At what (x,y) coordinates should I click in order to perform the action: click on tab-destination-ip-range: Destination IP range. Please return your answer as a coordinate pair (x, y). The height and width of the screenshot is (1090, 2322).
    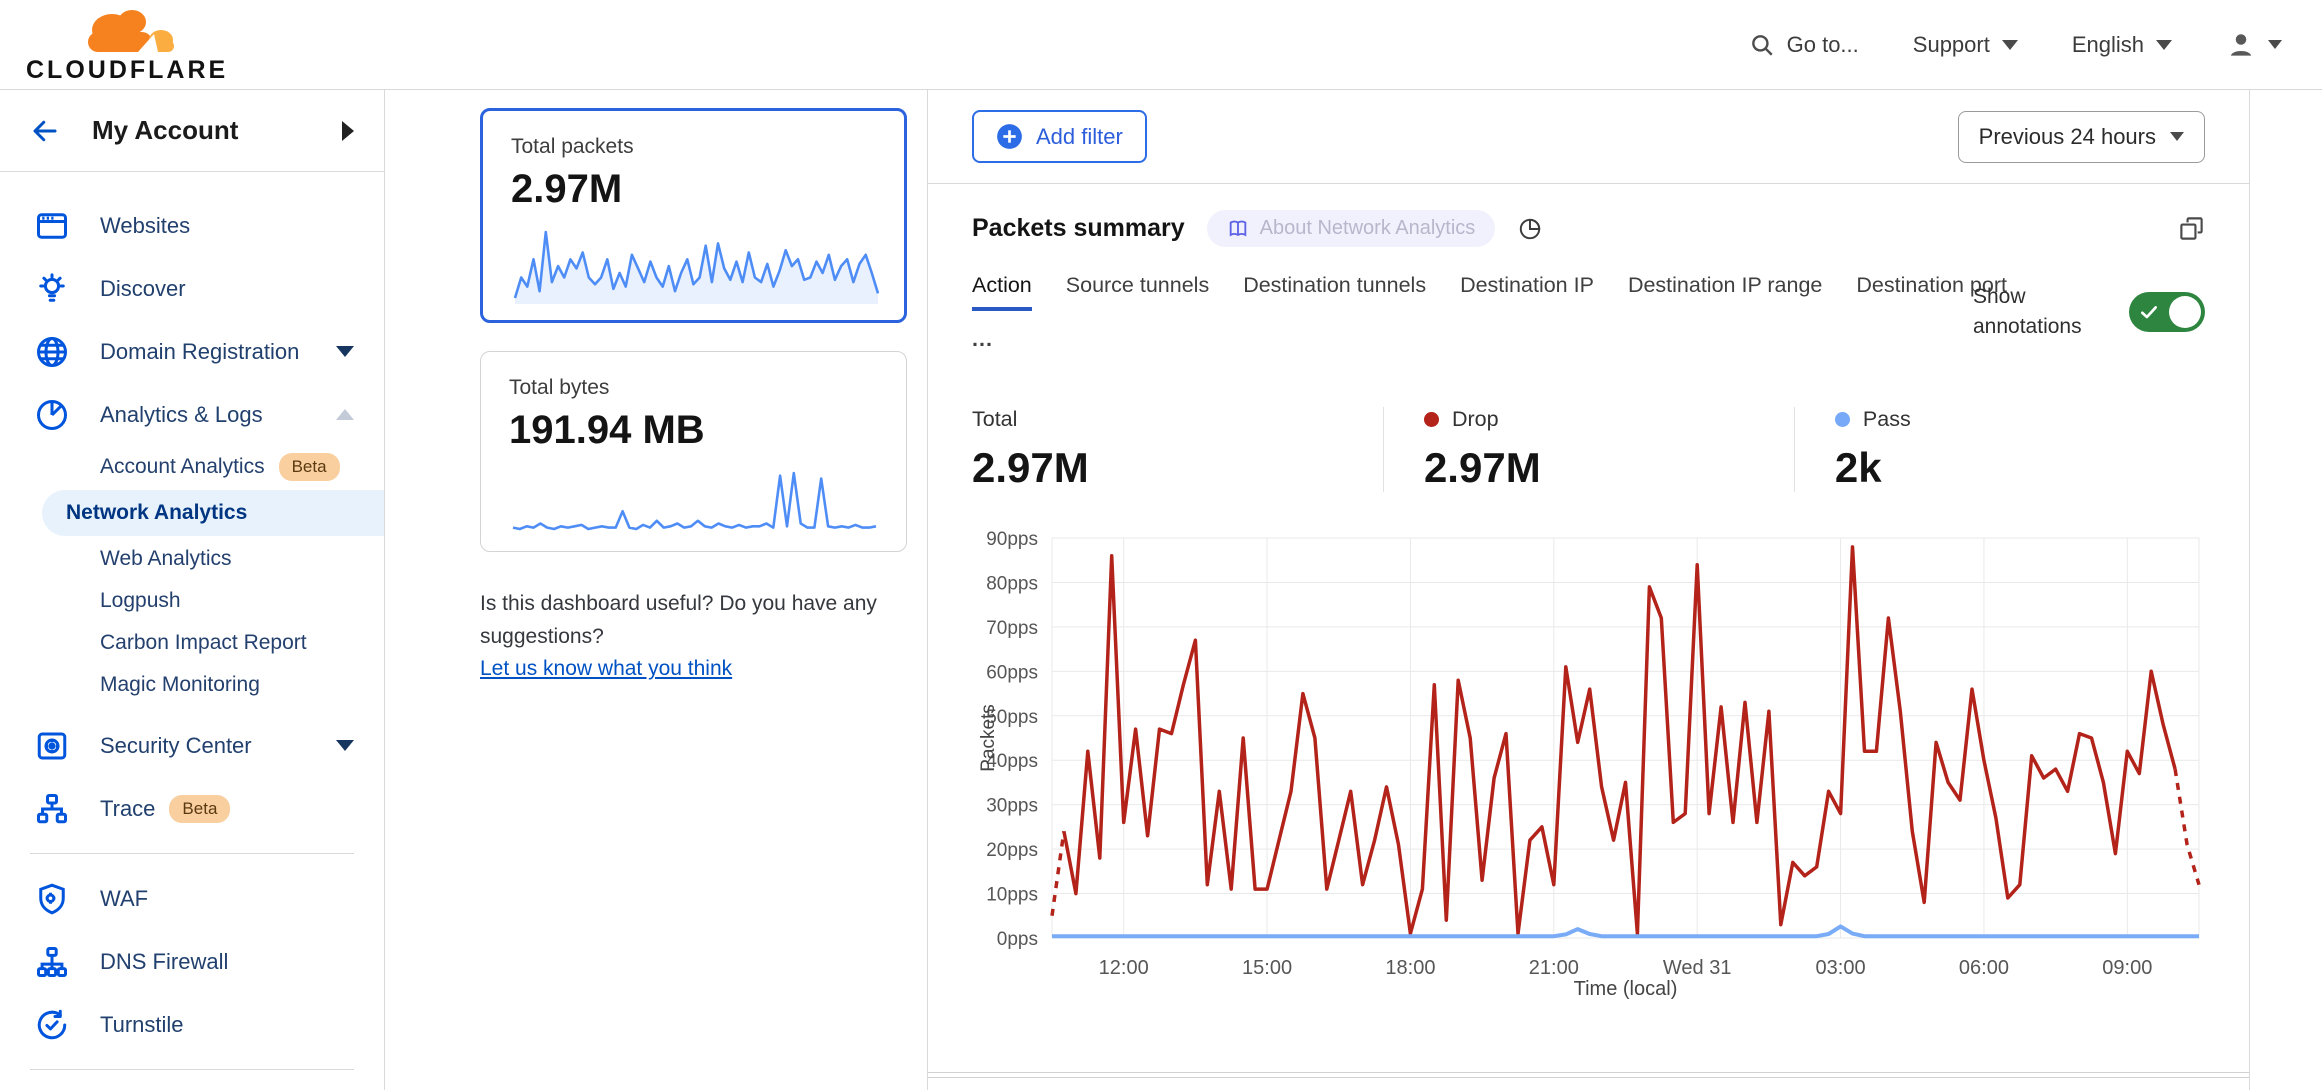
    Looking at the image, I should click on (1725, 285).